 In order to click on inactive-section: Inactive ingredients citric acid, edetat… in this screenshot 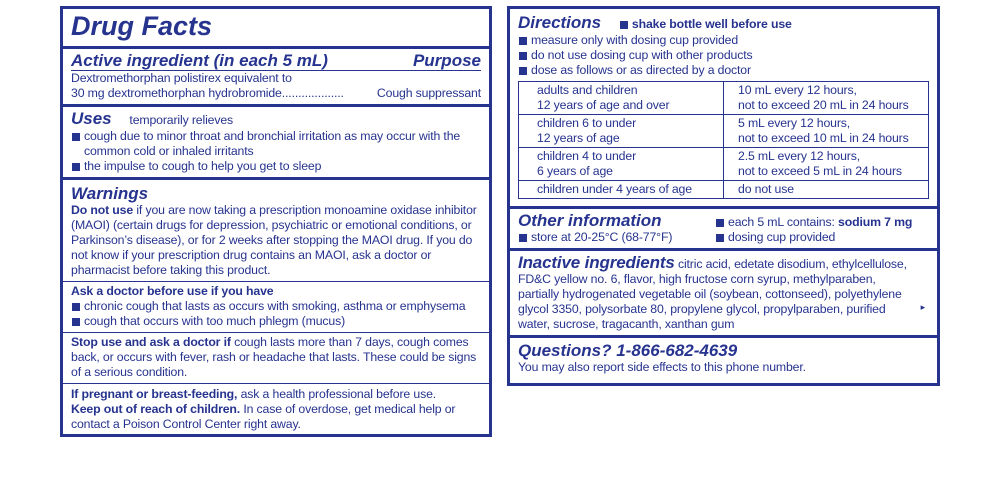, I will do `click(723, 294)`.